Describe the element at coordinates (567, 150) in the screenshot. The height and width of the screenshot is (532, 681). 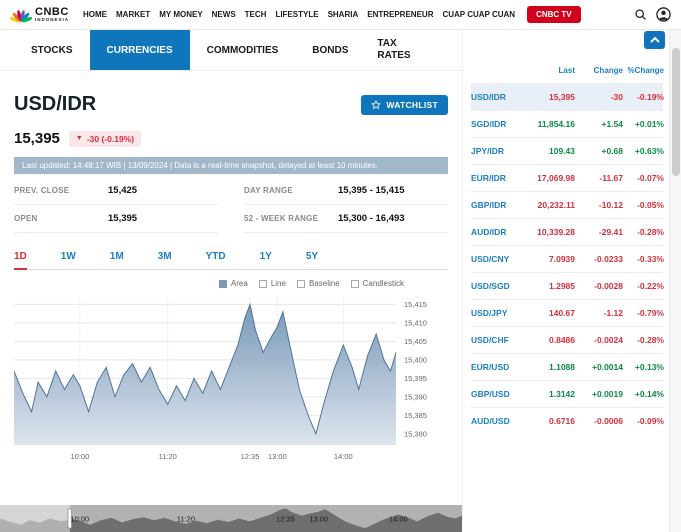
I see `rate-row-jpy-idr: JPY/IDR 109.43 +0.68 +0.63%` at that location.